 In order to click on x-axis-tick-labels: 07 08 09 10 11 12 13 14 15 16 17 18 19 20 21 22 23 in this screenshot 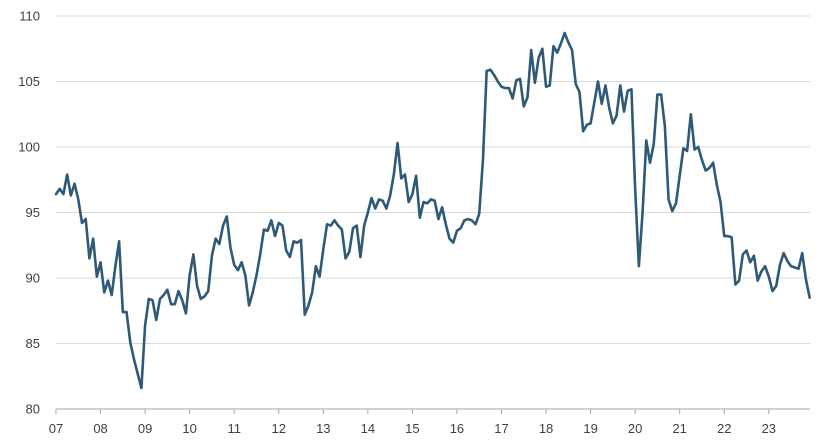, I will do `click(412, 422)`.